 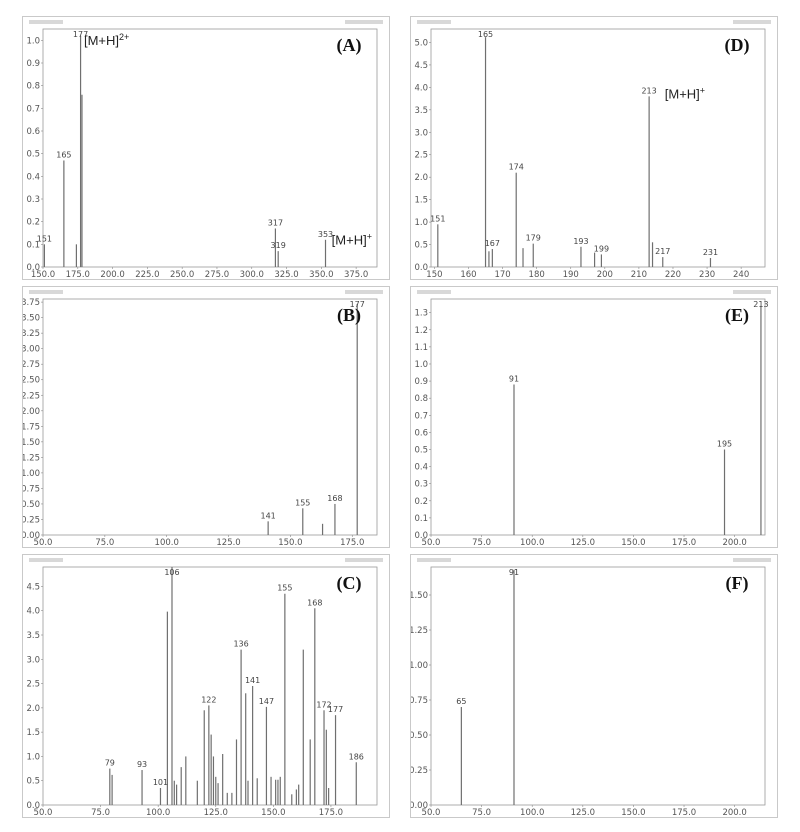 I want to click on y-tick-label: 0.6, so click(x=33, y=132).